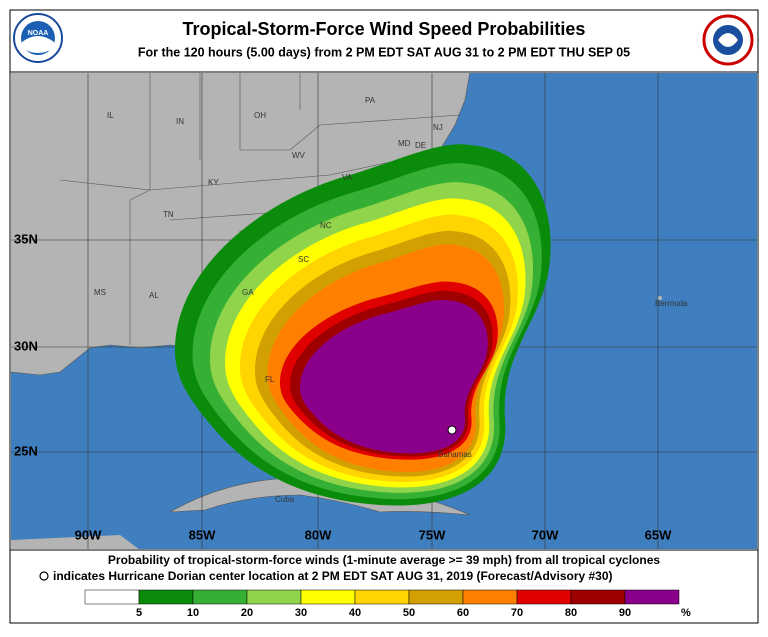 Image resolution: width=768 pixels, height=637 pixels. Describe the element at coordinates (202, 534) in the screenshot. I see `longitude-label: 85W` at that location.